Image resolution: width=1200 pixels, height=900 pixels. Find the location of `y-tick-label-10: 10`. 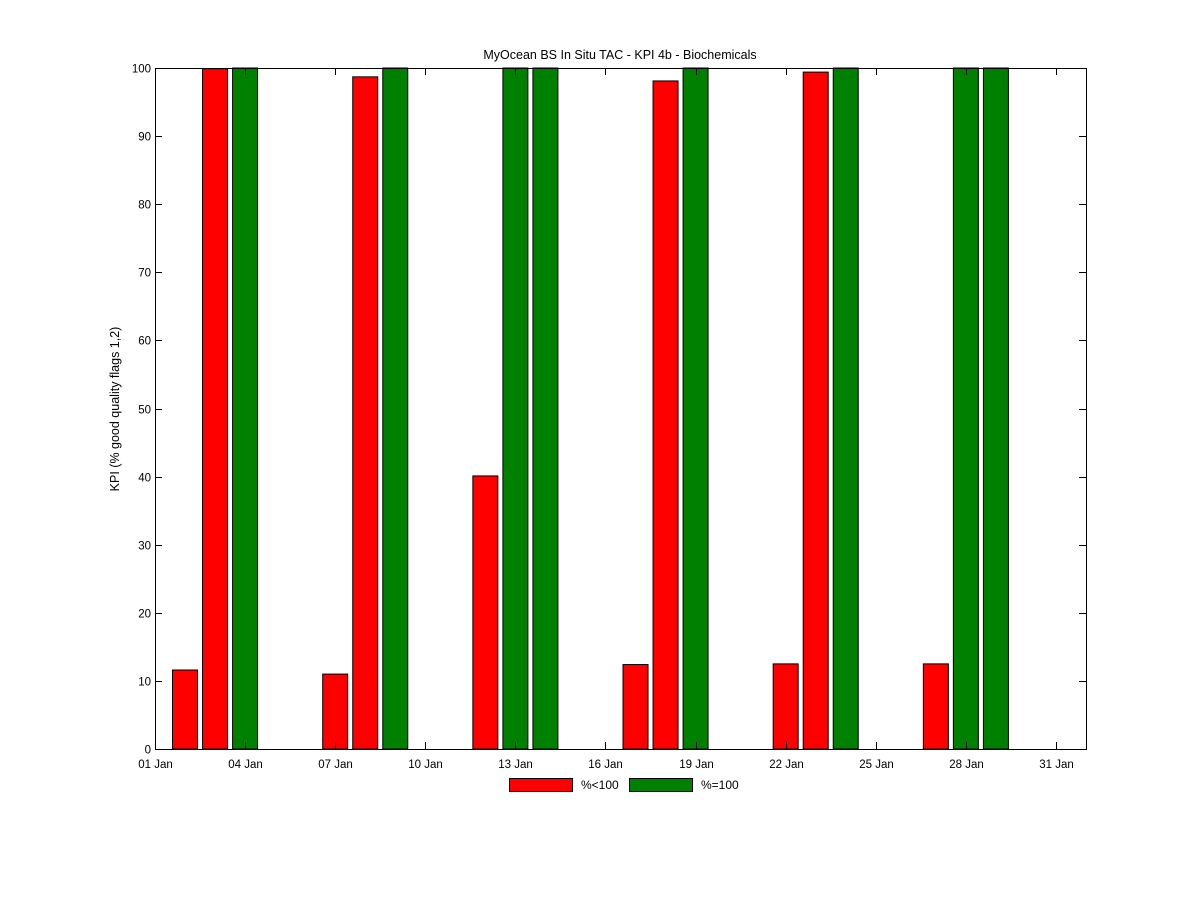

y-tick-label-10: 10 is located at coordinates (144, 683).